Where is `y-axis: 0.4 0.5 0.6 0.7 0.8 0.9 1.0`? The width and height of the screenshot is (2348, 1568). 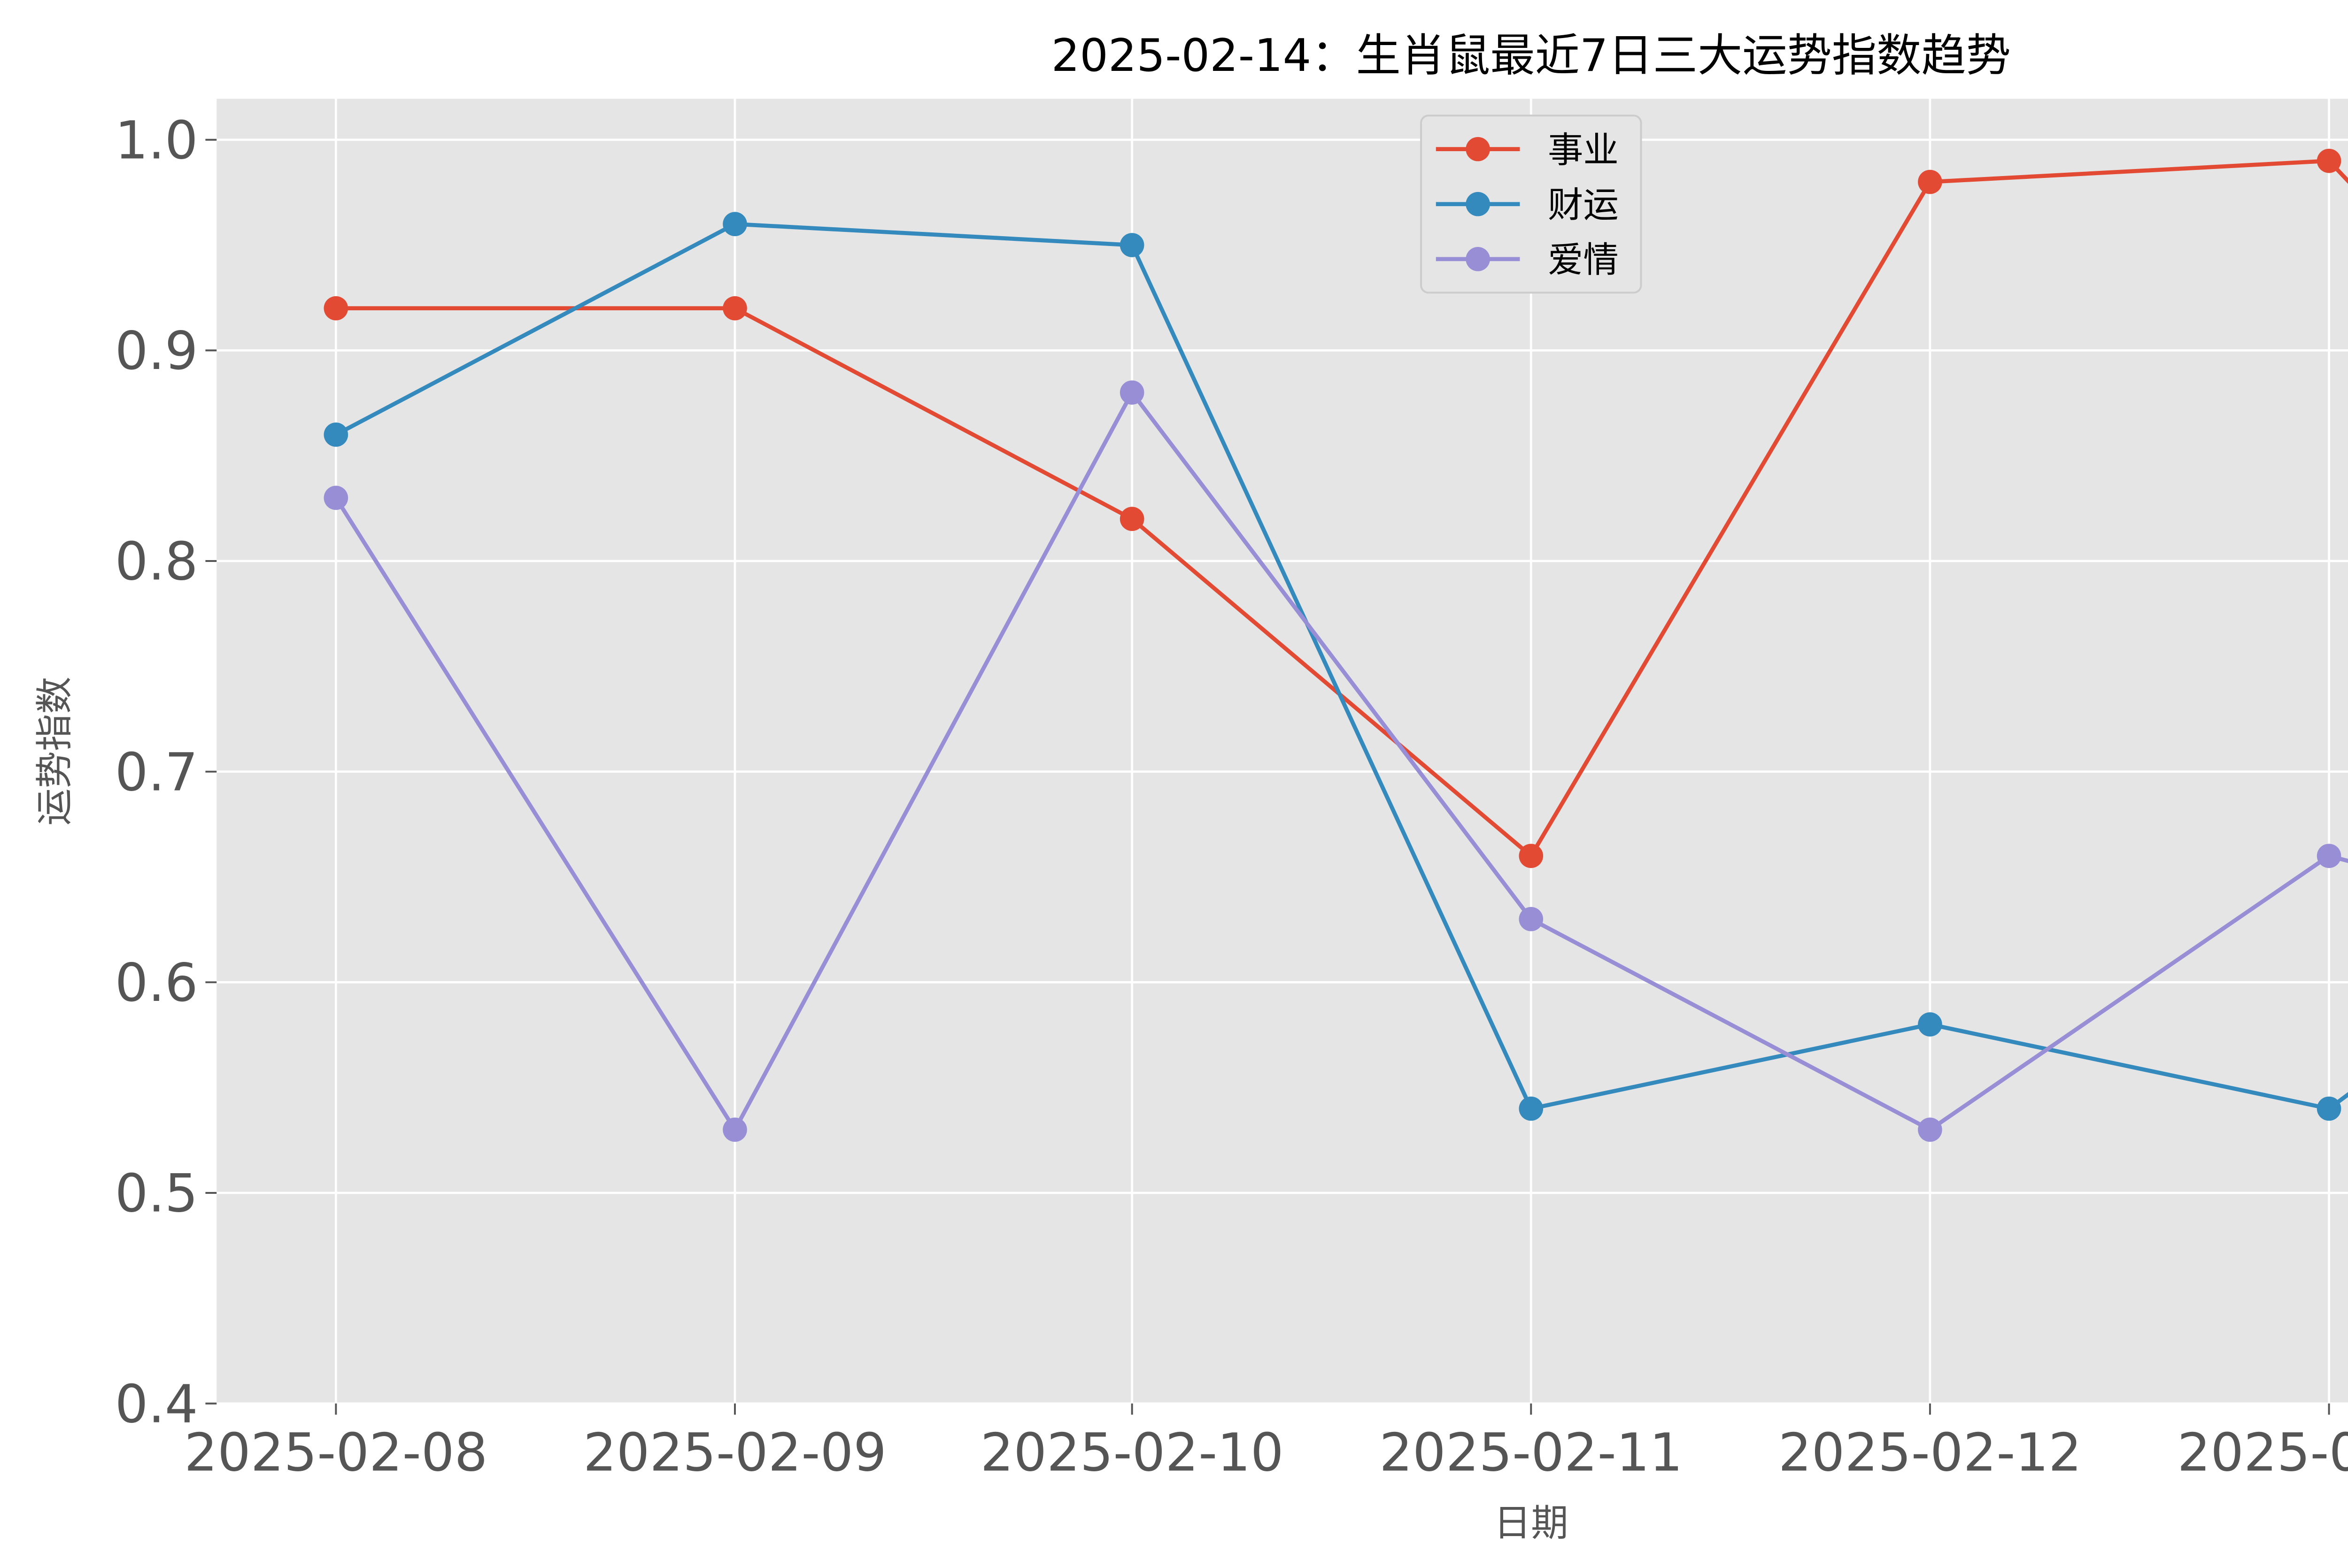 y-axis: 0.4 0.5 0.6 0.7 0.8 0.9 1.0 is located at coordinates (166, 773).